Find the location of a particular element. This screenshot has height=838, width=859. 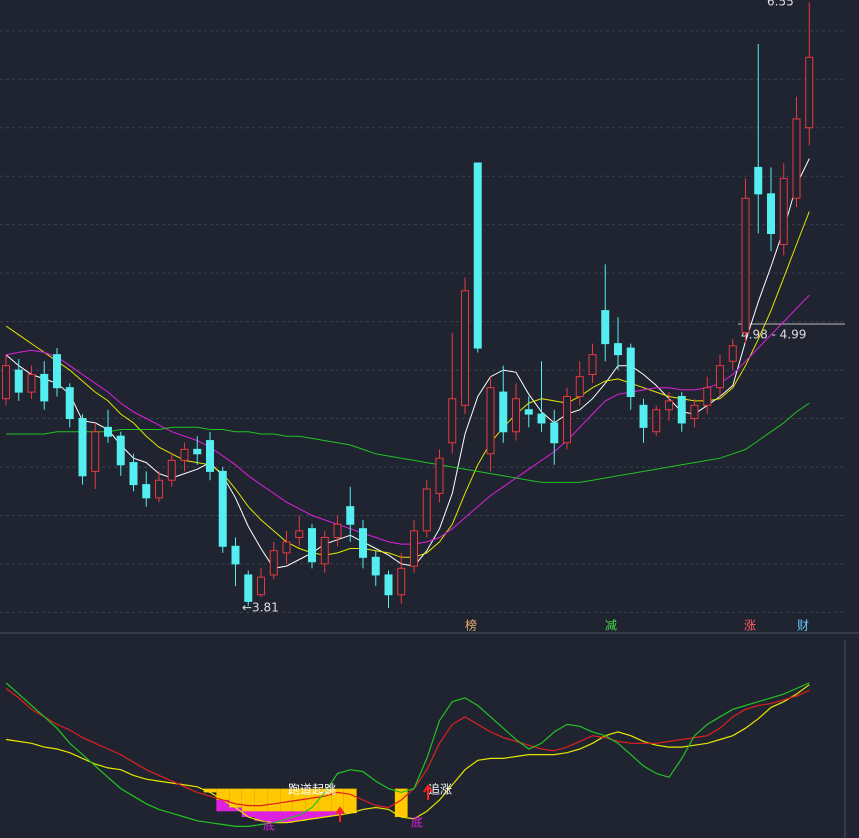

indicator-line is located at coordinates (407, 748).